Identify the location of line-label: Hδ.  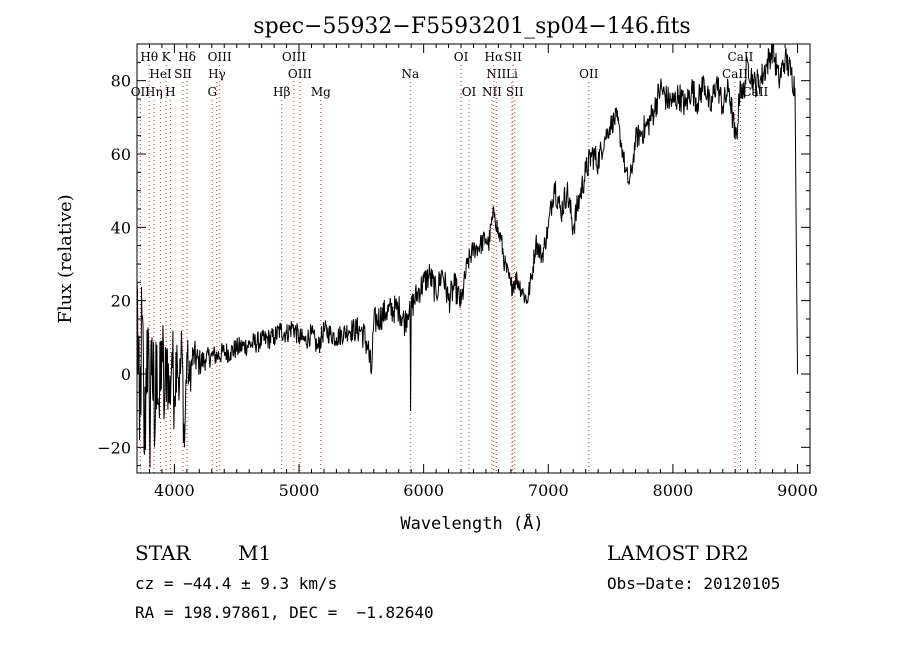
(187, 57).